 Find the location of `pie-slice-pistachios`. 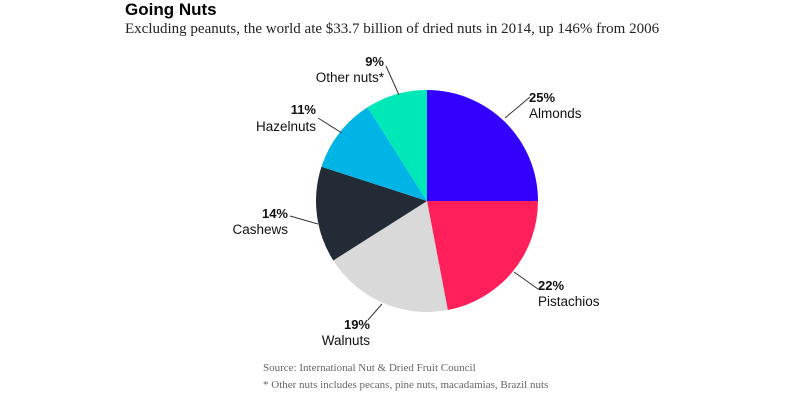

pie-slice-pistachios is located at coordinates (482, 256).